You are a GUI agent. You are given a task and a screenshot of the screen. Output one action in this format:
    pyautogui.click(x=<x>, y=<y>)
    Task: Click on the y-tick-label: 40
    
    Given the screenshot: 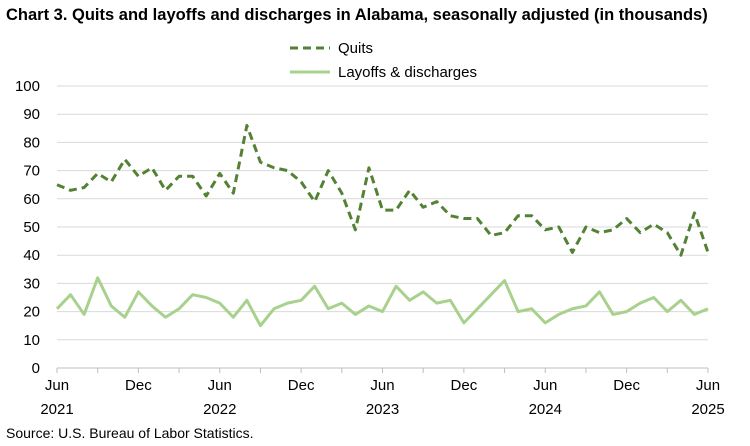 What is the action you would take?
    pyautogui.click(x=31, y=255)
    